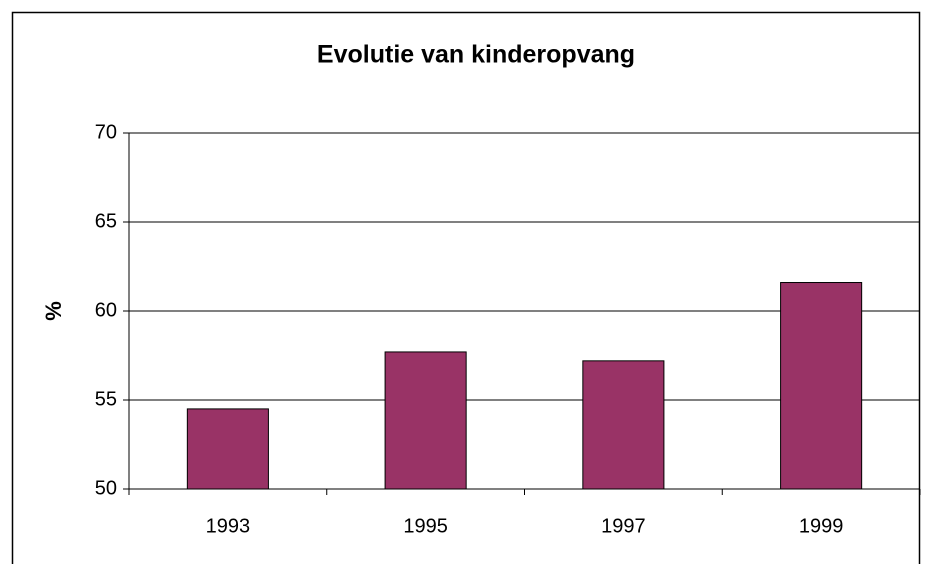  I want to click on y-tick-label: 50, so click(106, 488).